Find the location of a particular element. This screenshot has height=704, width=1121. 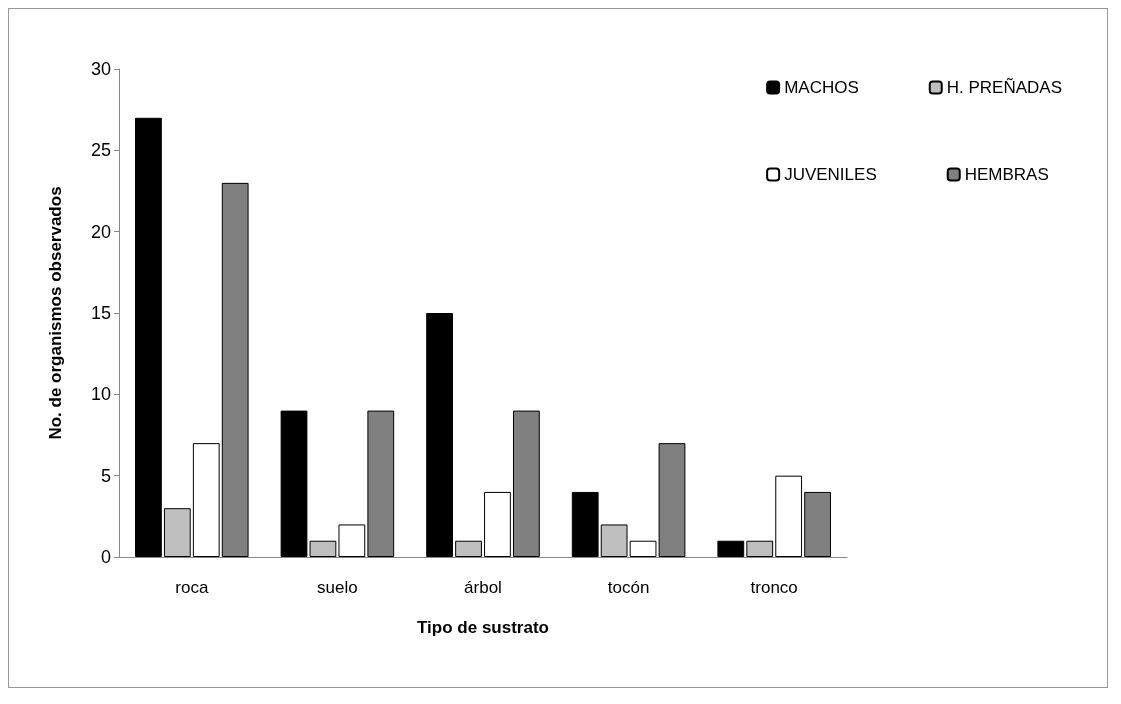

y-tick-label: 5 is located at coordinates (105, 475).